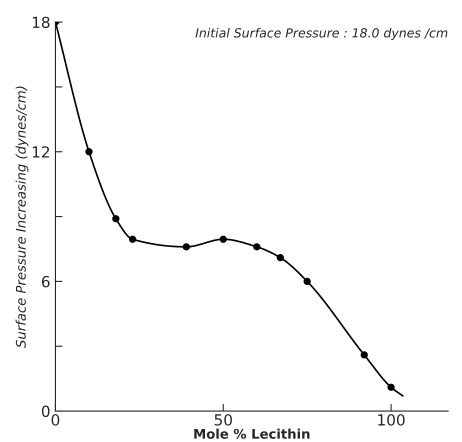 The image size is (462, 442). What do you see at coordinates (22, 217) in the screenshot?
I see `y-axis-title: Surface Pressure Increasing (dynes/cm)` at bounding box center [22, 217].